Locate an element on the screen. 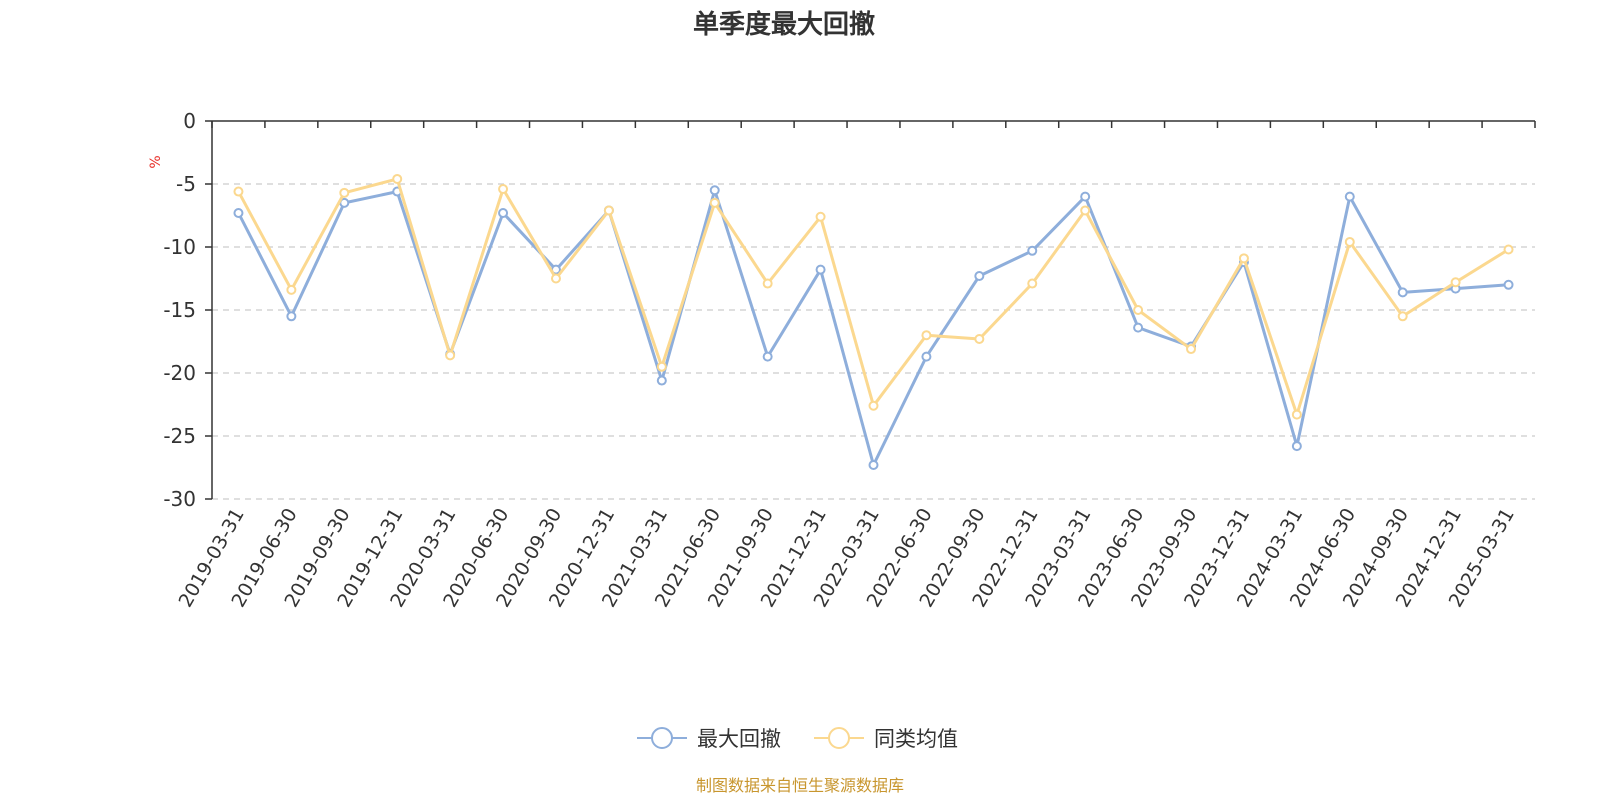  y-tick-label-0: 0 is located at coordinates (189, 121).